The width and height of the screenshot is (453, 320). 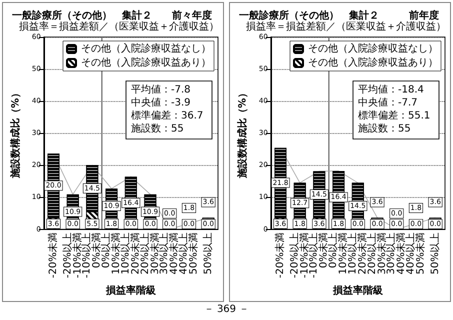 What do you see at coordinates (226, 310) in the screenshot?
I see `text: － 369 －` at bounding box center [226, 310].